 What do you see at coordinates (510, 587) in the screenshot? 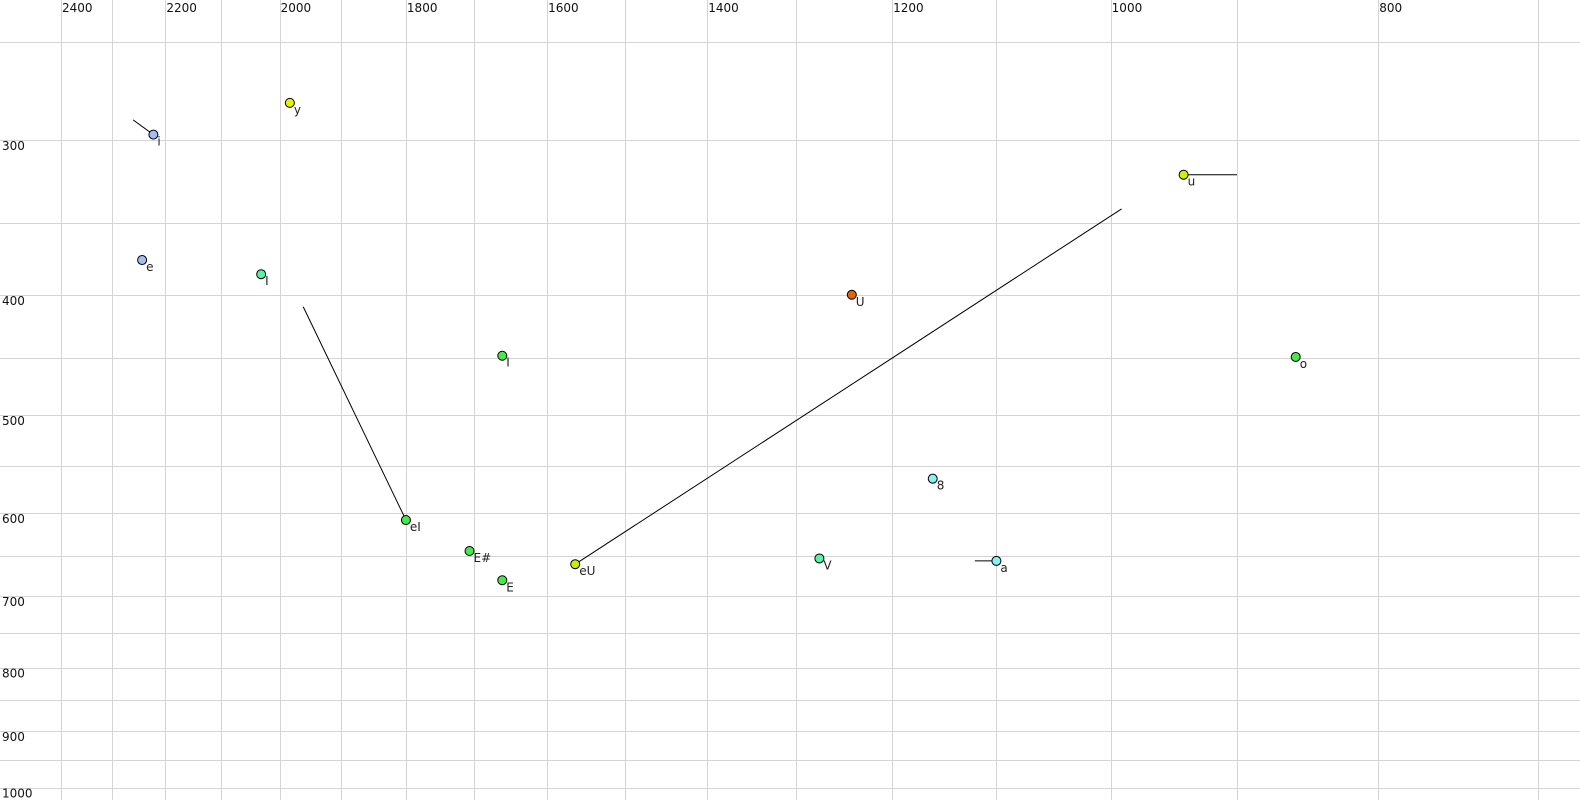
I see `point-label: E` at bounding box center [510, 587].